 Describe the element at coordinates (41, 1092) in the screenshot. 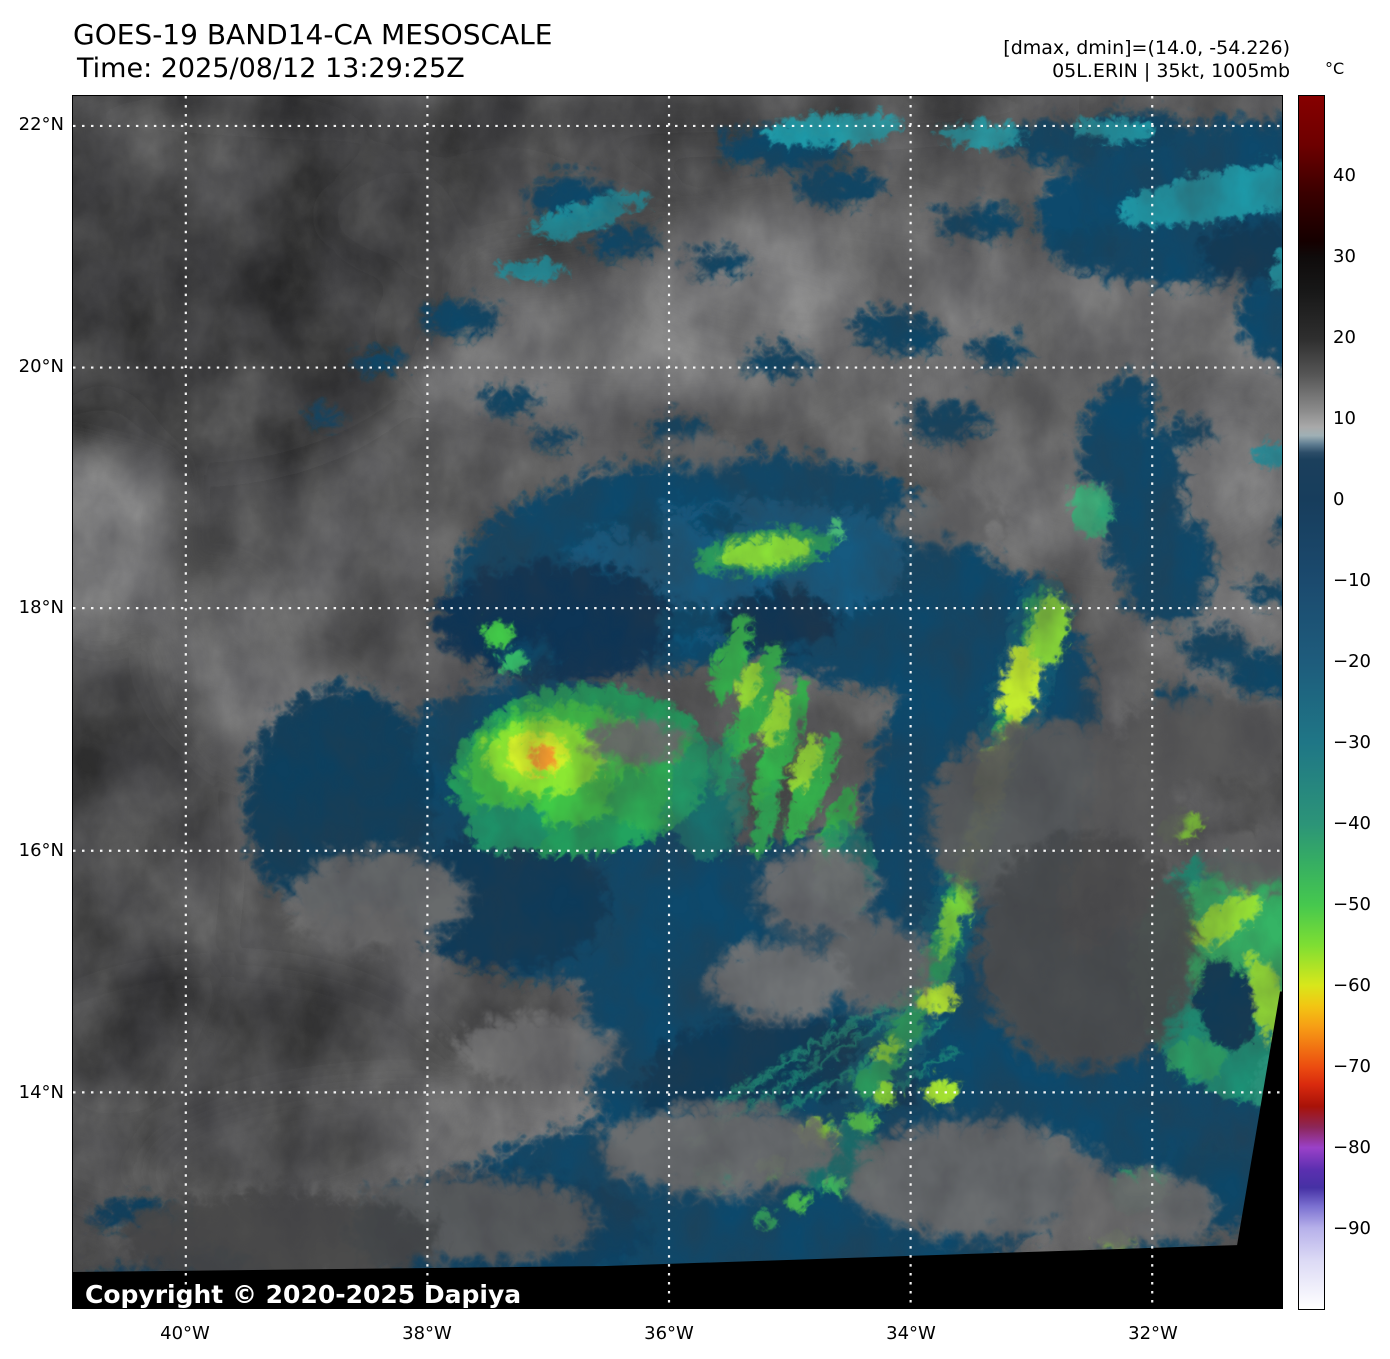

I see `lat-label-14n: 14°N` at that location.